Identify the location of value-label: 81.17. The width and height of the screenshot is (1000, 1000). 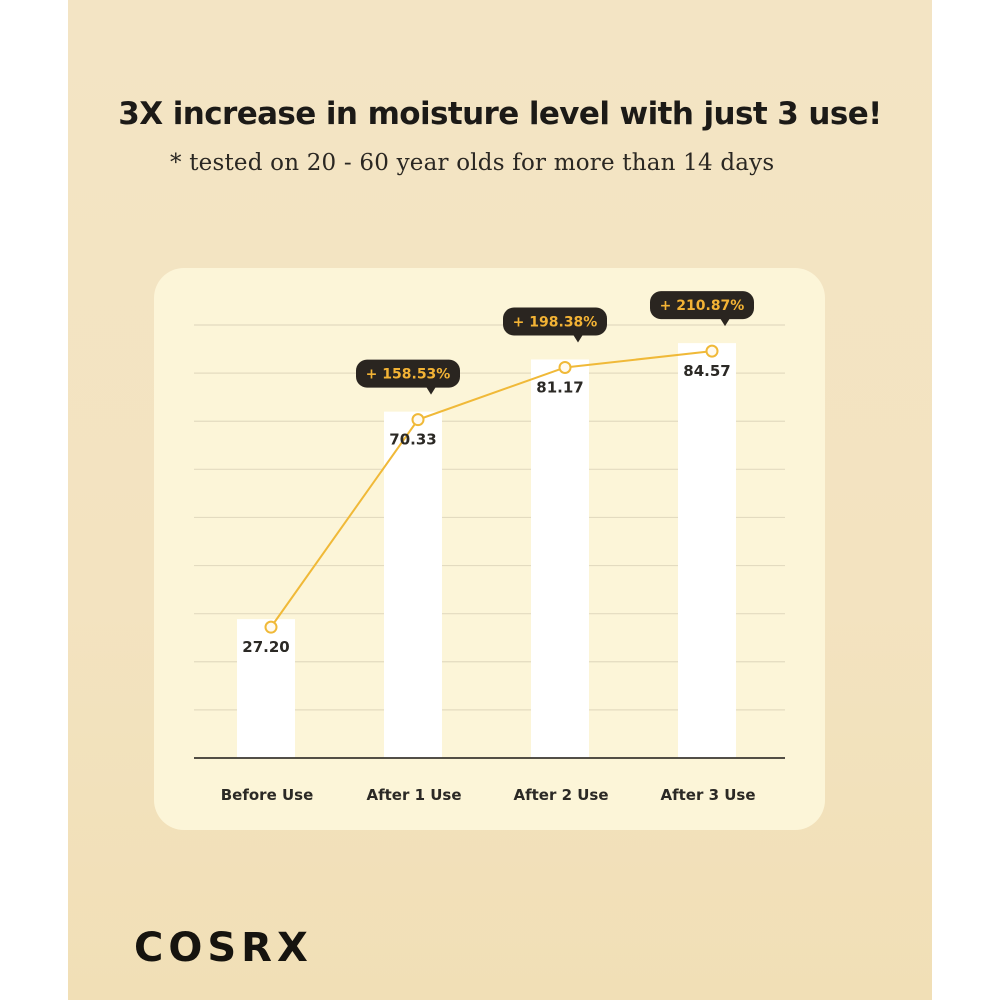
(559, 387).